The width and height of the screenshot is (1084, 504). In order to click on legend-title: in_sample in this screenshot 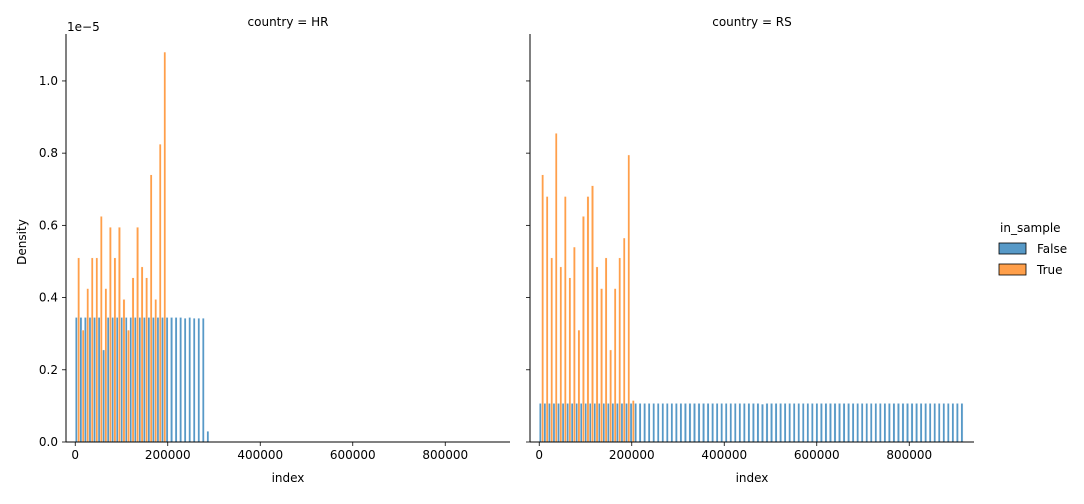, I will do `click(1030, 228)`.